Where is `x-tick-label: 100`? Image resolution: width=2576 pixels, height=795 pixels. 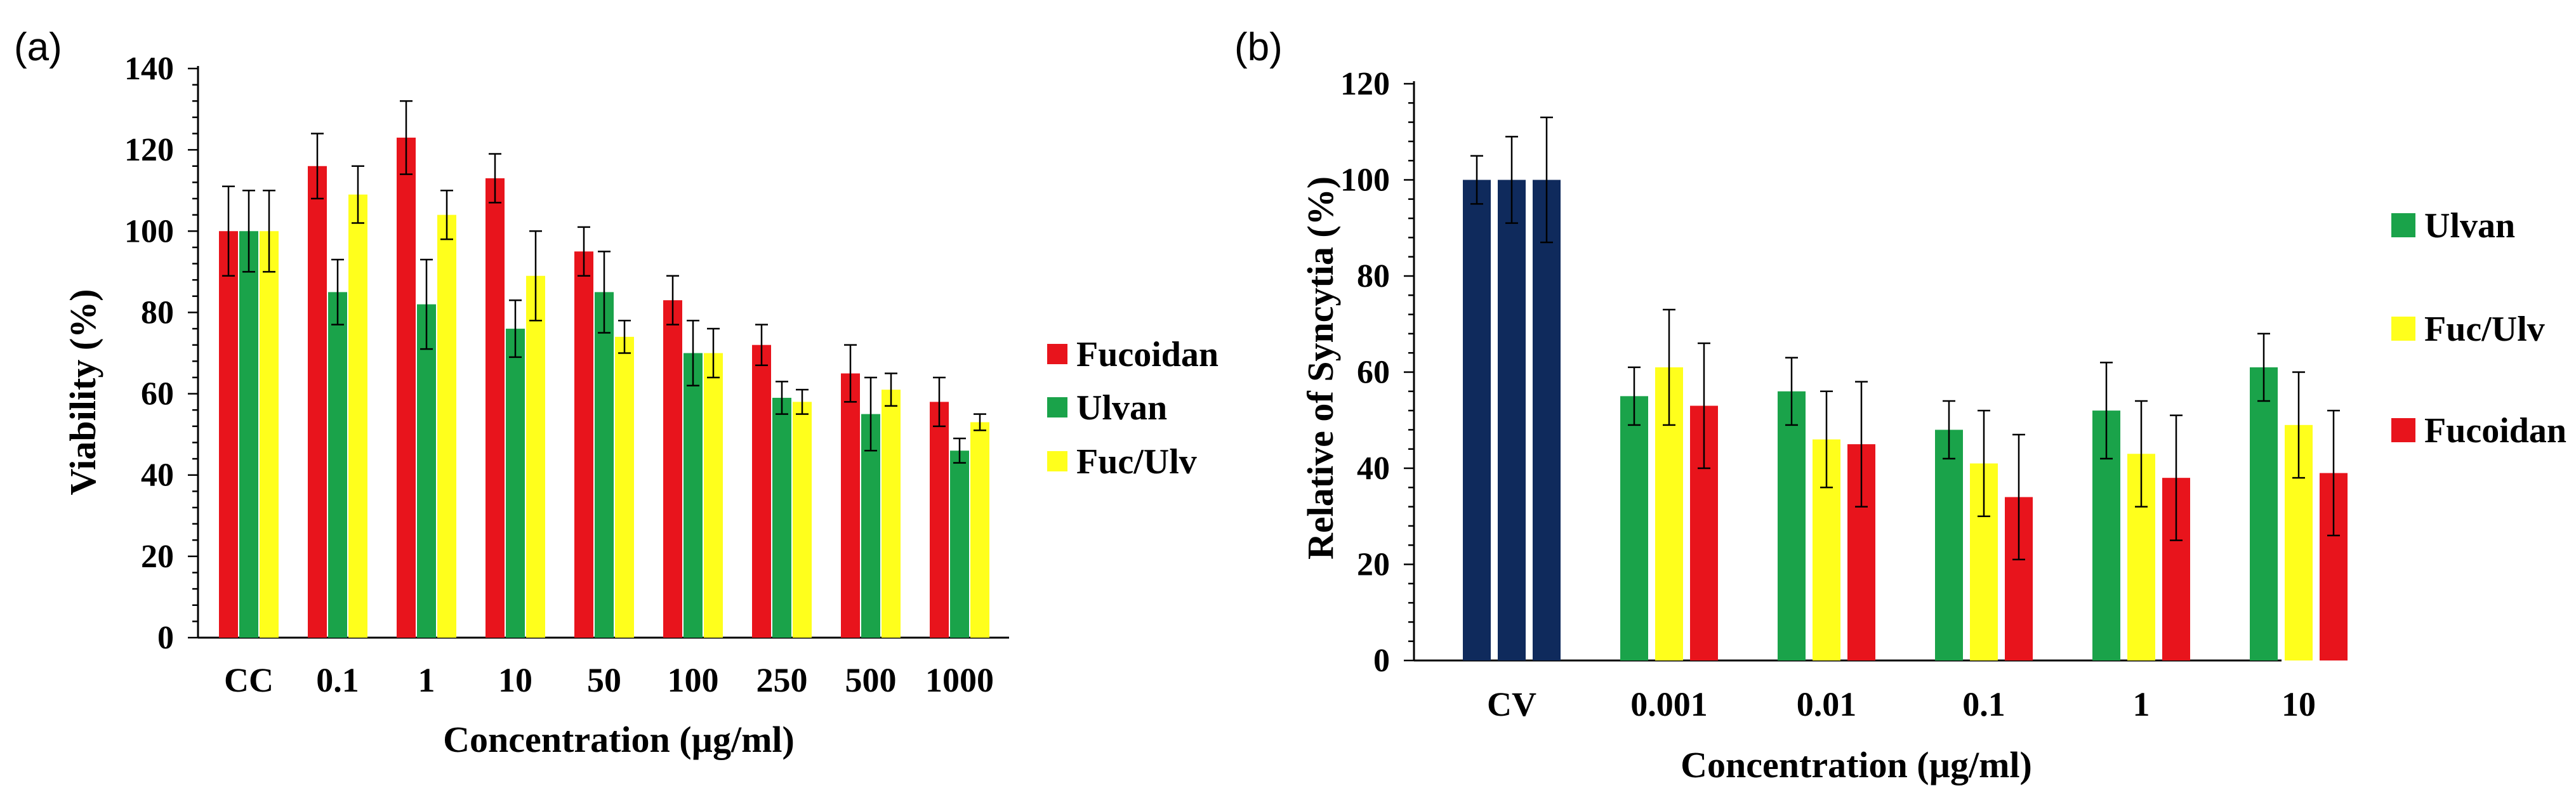
x-tick-label: 100 is located at coordinates (694, 680).